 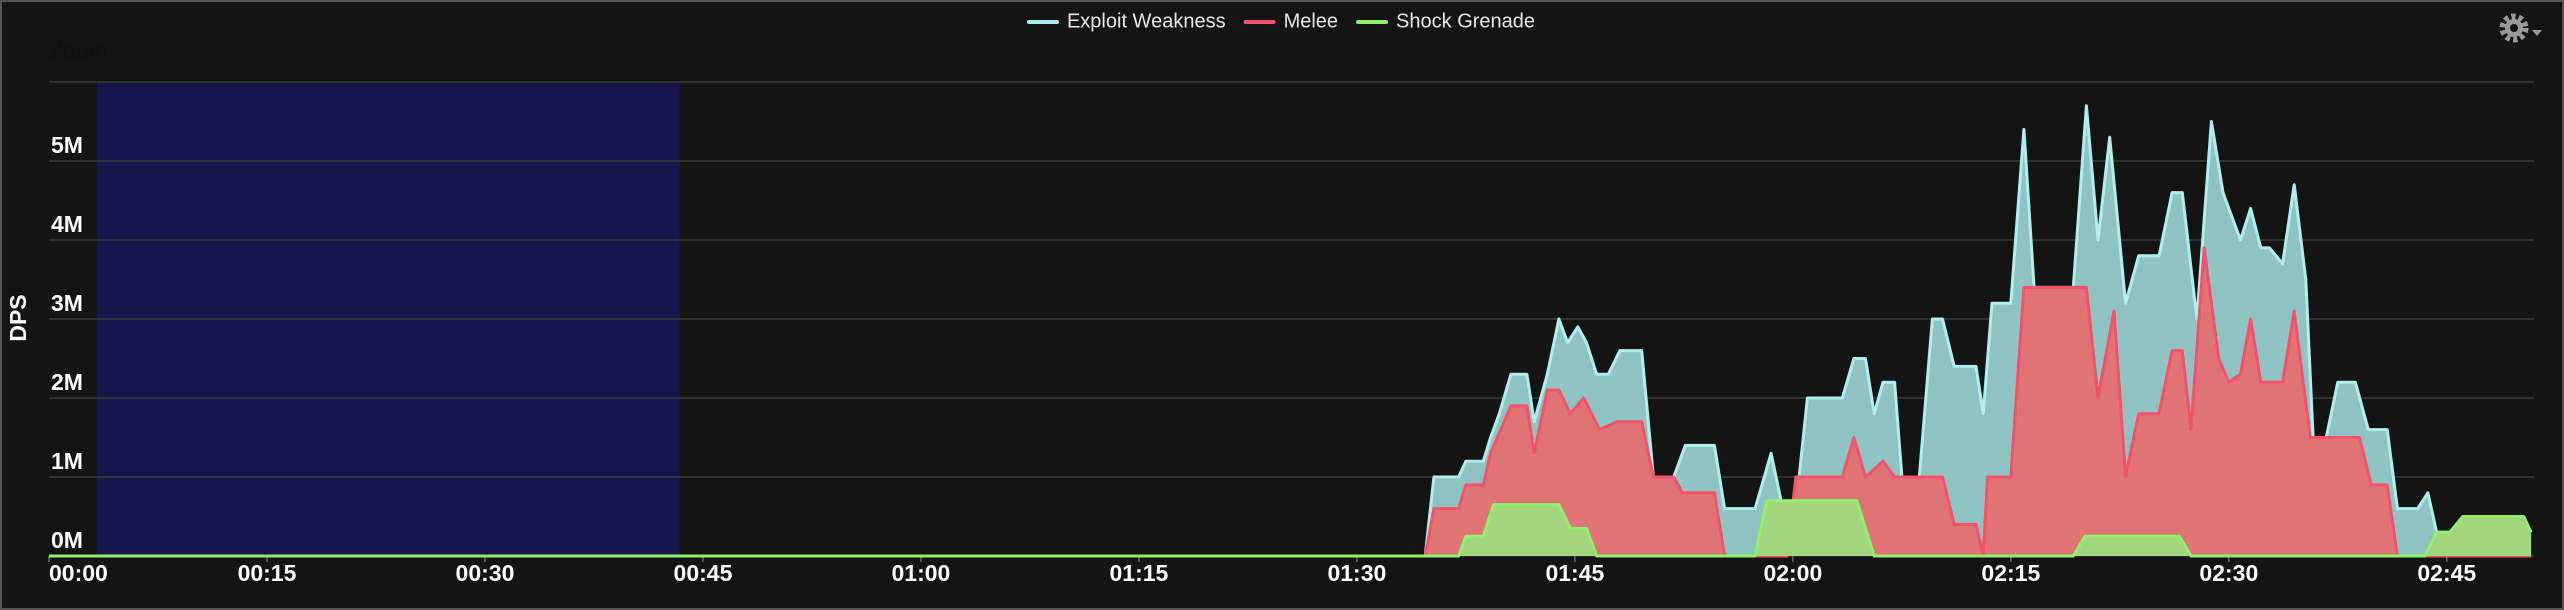 I want to click on x-tick-label: 01:15, so click(x=1138, y=573).